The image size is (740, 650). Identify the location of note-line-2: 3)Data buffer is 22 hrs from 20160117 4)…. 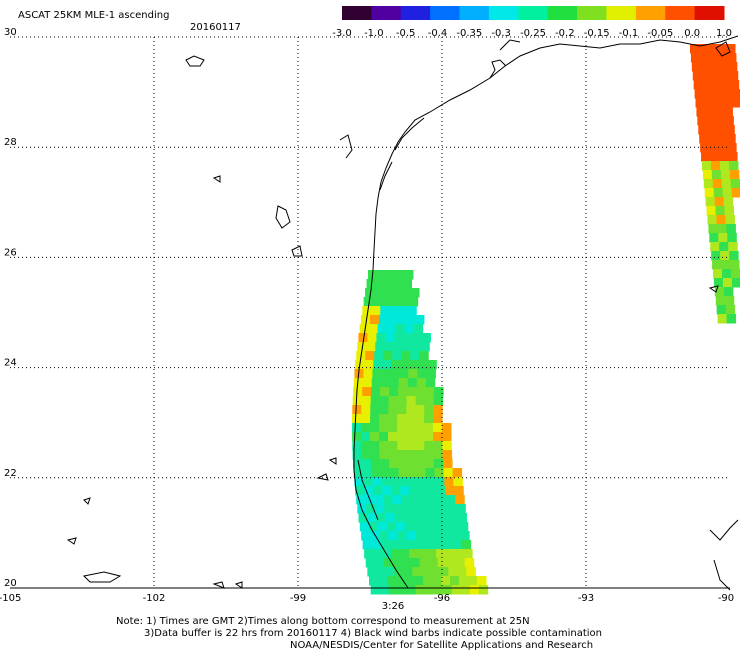
(373, 633).